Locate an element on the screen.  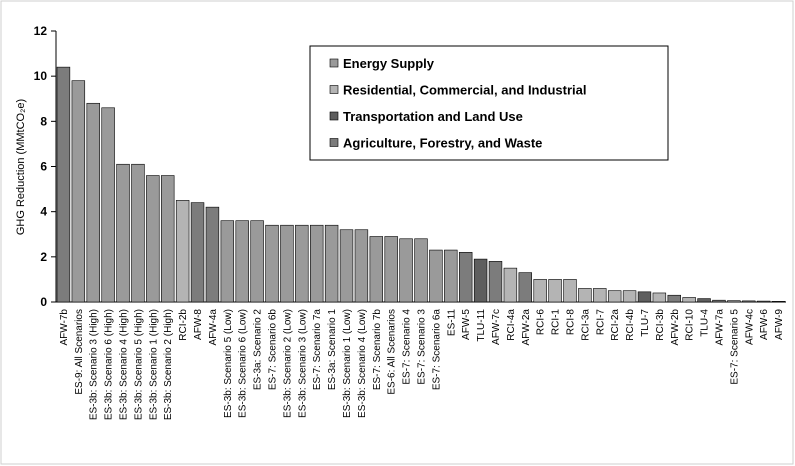
x-tick-label: ES-3b: Scenario 3 (High) is located at coordinates (94, 364).